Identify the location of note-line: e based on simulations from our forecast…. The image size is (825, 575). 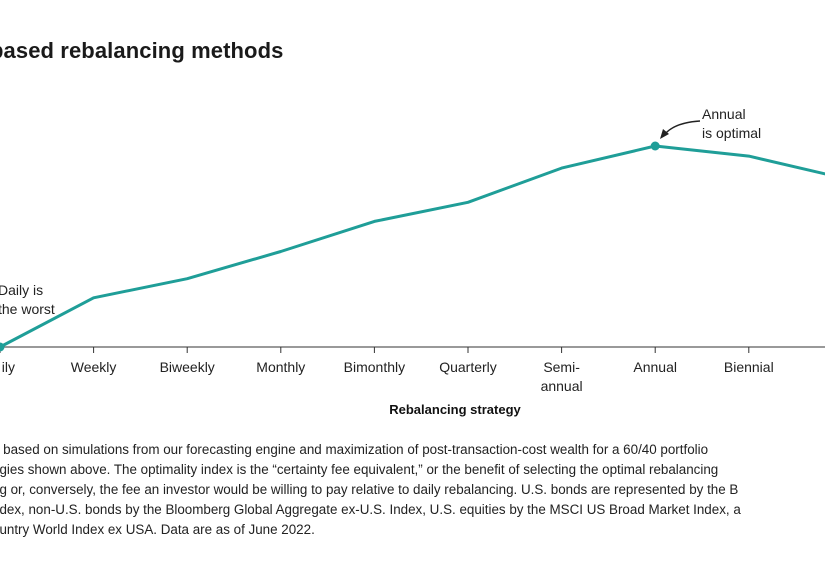
(354, 449).